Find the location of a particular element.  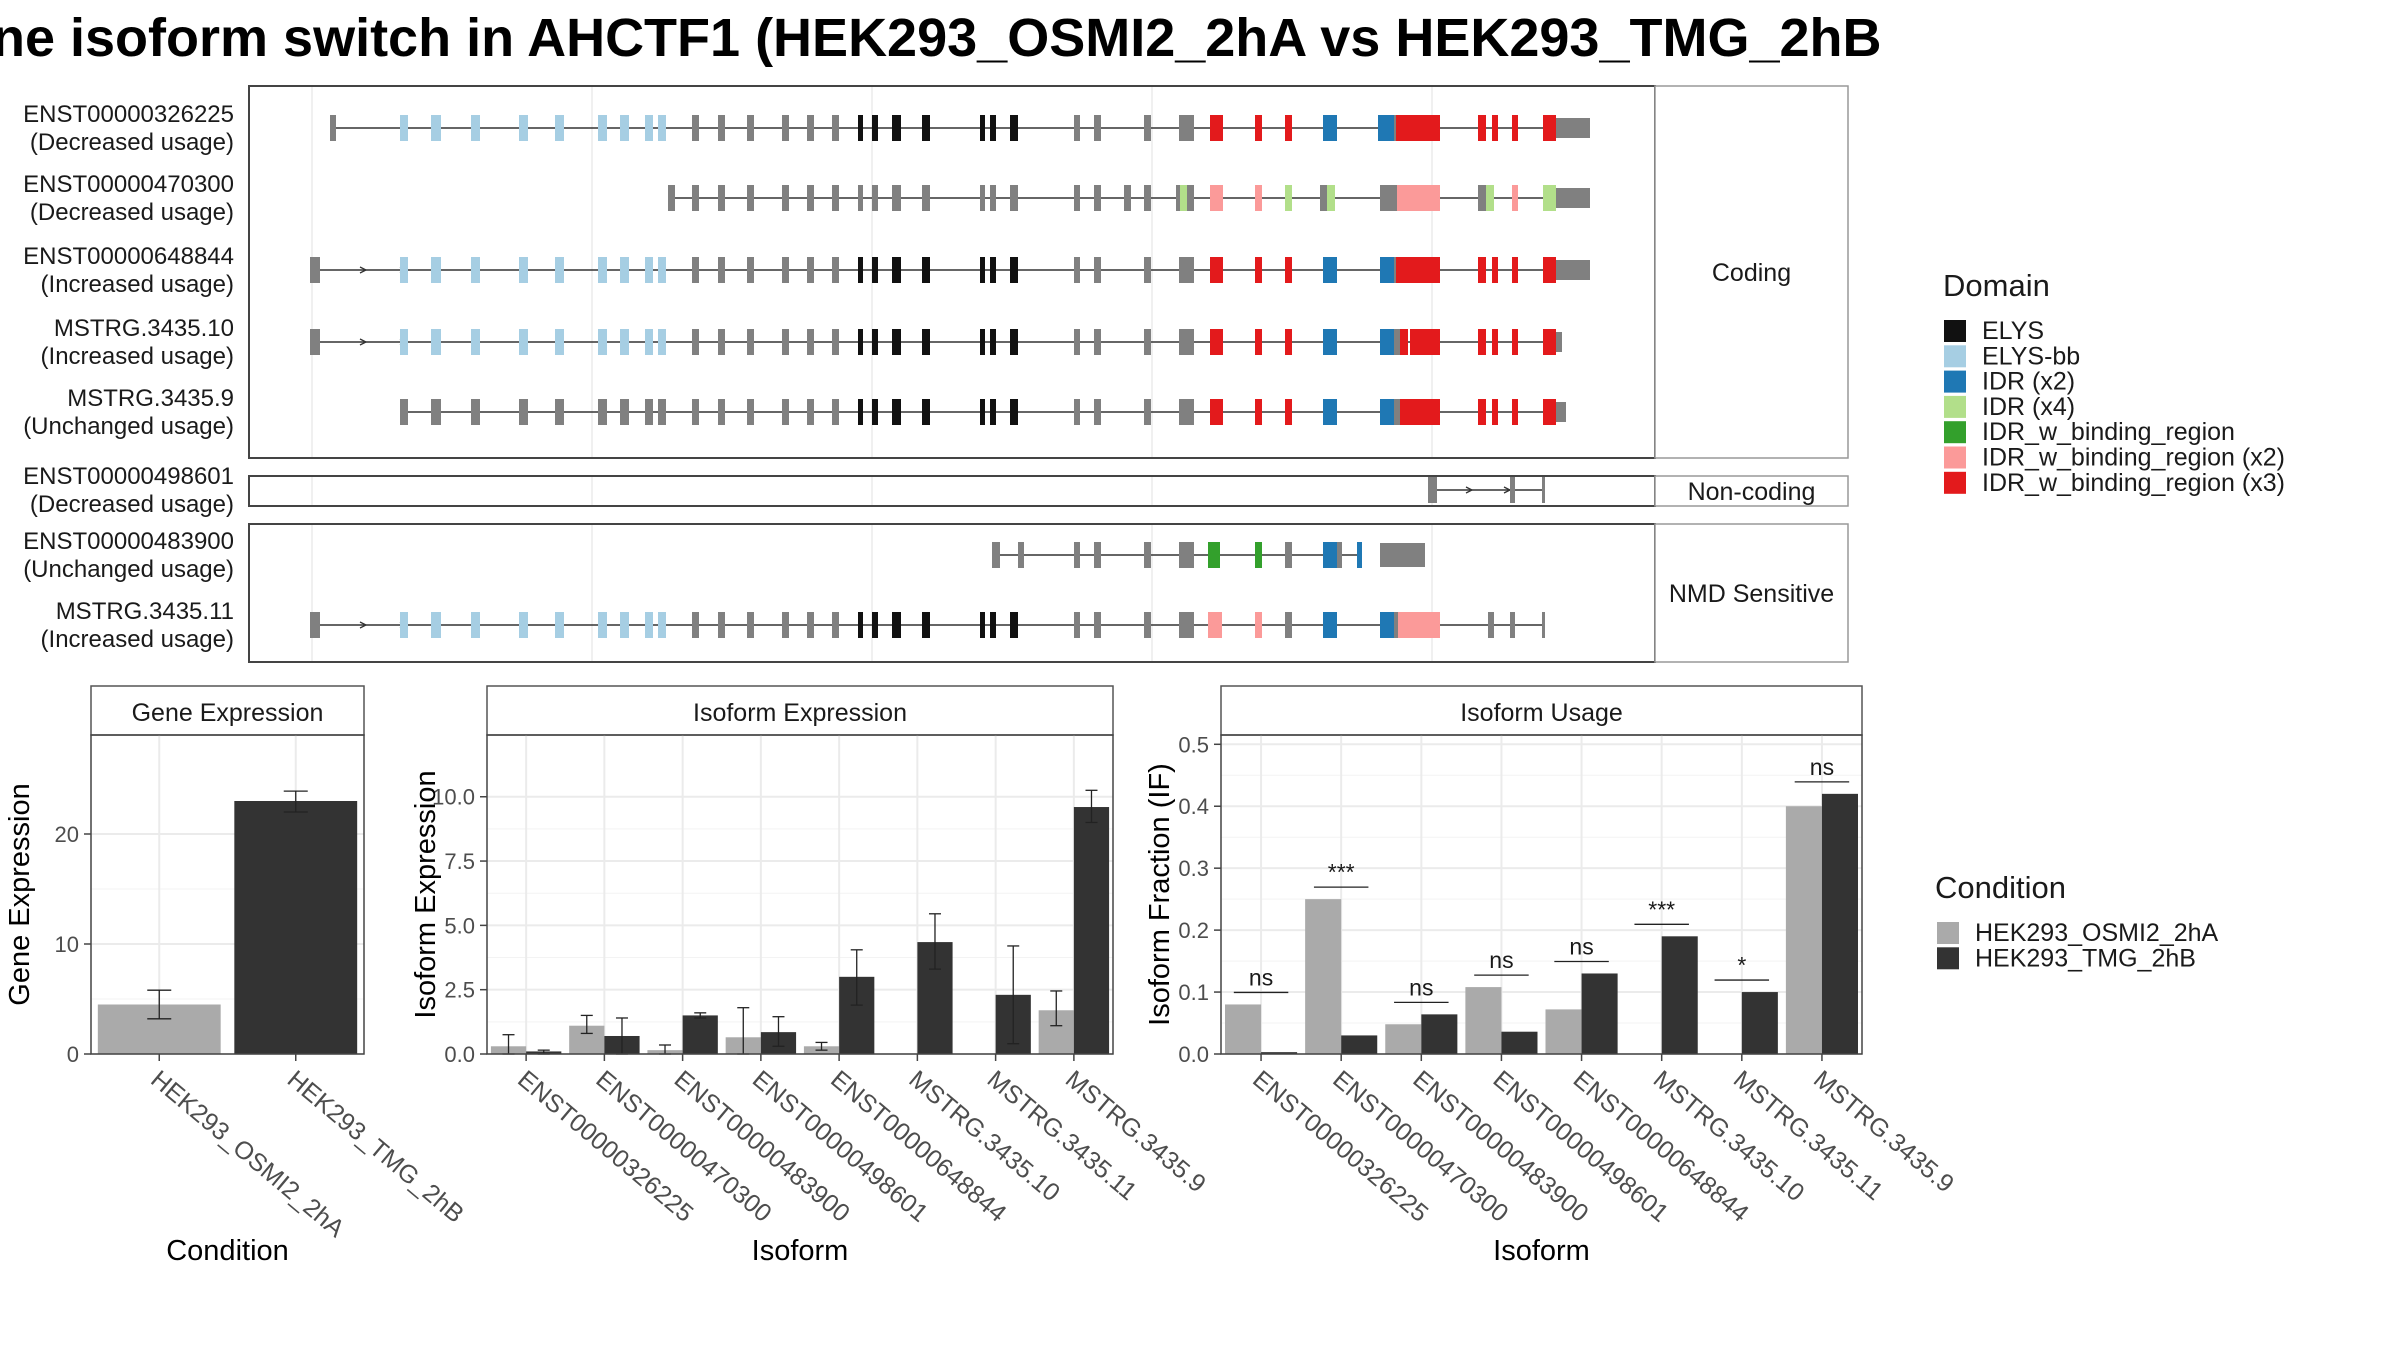

y-tick-label: 0.5 is located at coordinates (1193, 744).